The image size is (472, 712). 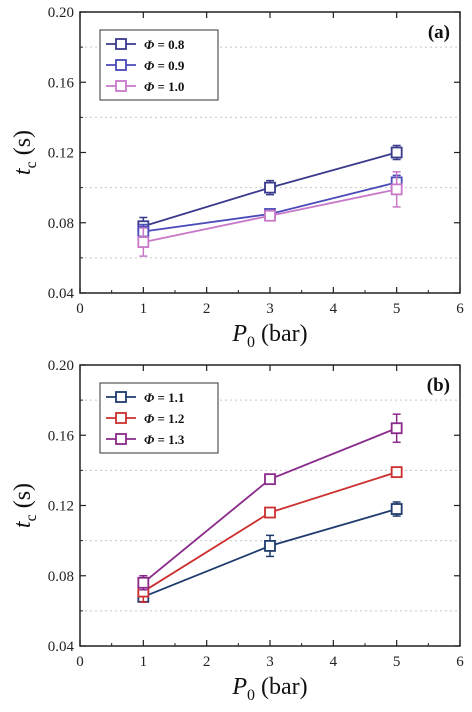 I want to click on legend-label: Φ = 1.0, so click(x=164, y=86).